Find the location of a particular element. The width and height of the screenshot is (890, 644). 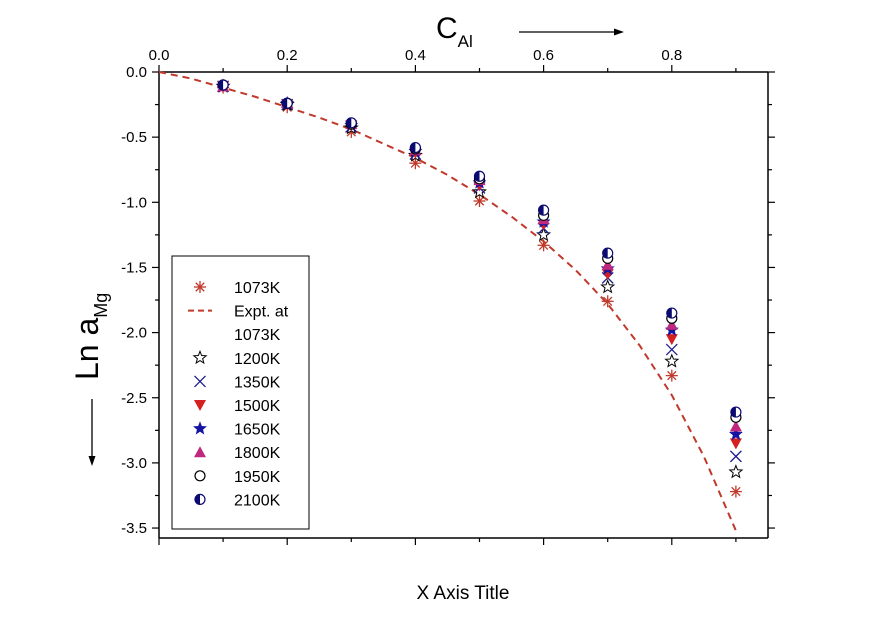

legend-label-1073k: 1073K is located at coordinates (257, 288).